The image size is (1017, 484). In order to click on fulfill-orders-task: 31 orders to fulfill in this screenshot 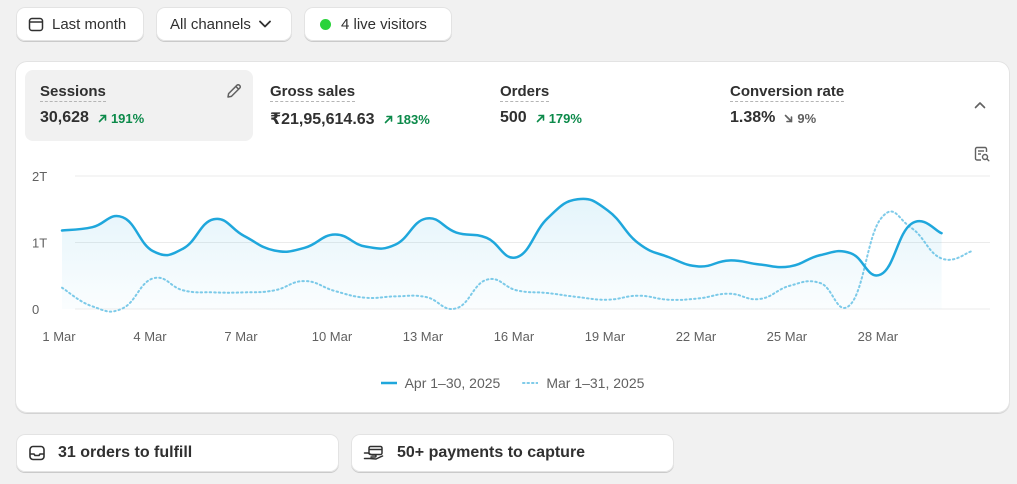, I will do `click(177, 453)`.